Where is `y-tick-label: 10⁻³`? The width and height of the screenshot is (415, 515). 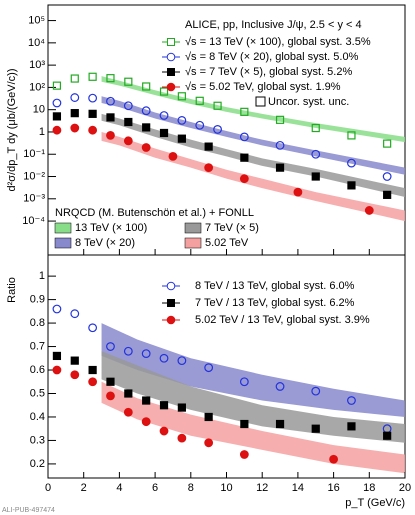
y-tick-label: 10⁻³ is located at coordinates (34, 199).